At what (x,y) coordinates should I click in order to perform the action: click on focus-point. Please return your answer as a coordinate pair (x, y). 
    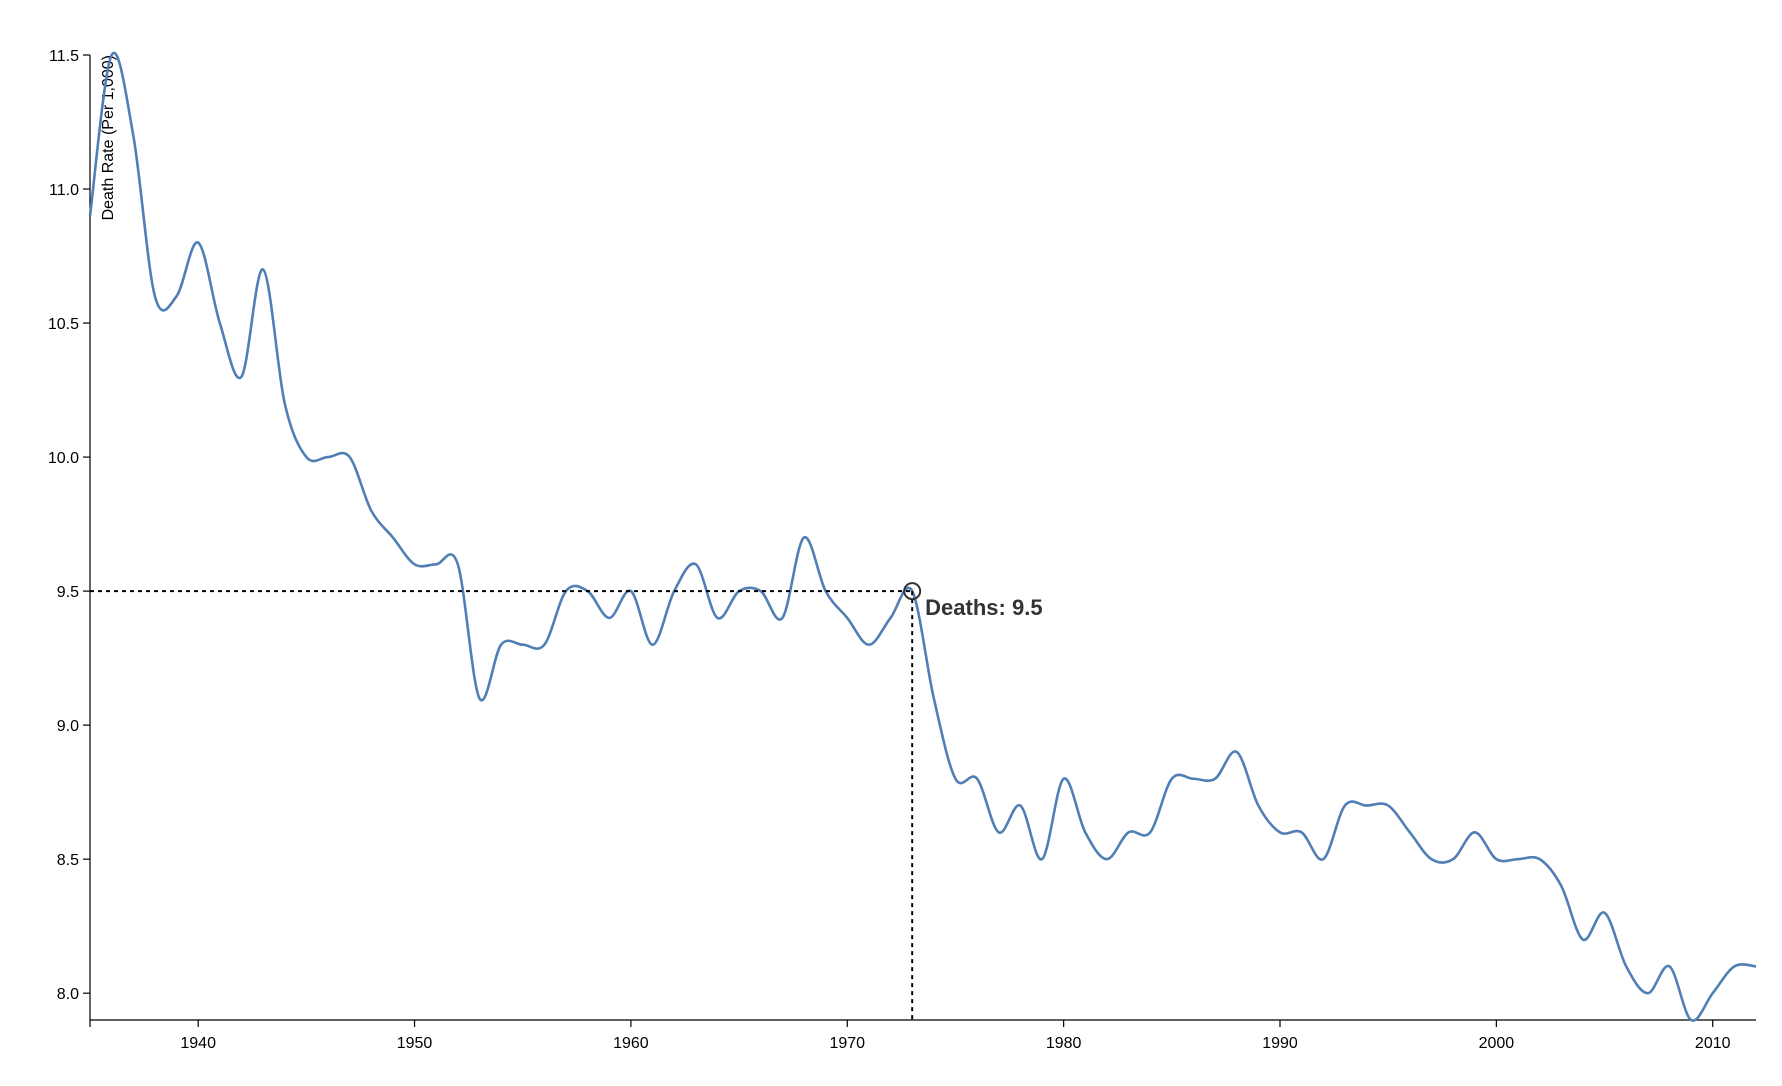
    Looking at the image, I should click on (912, 591).